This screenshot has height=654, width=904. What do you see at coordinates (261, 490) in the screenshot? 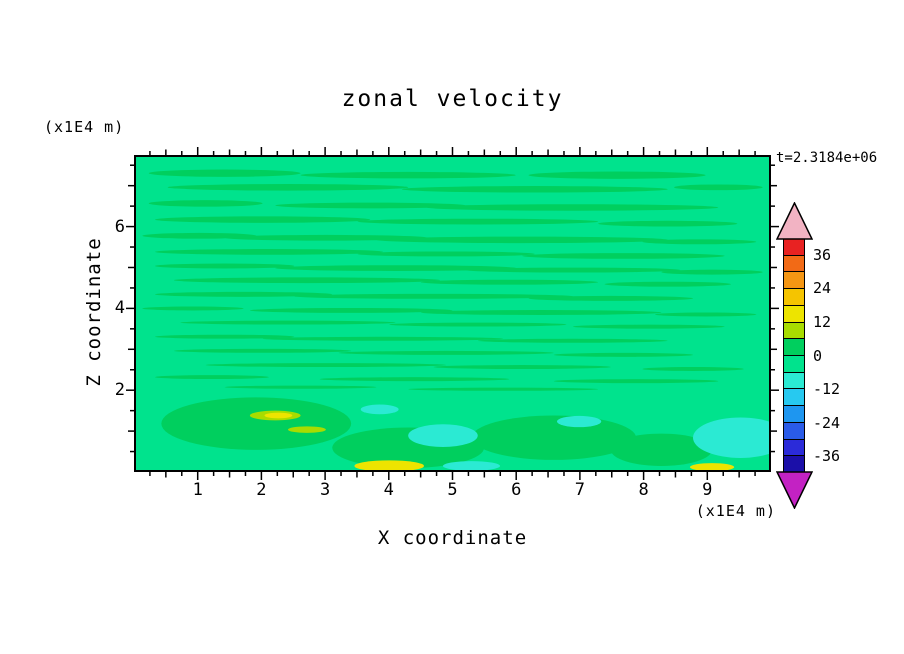
I see `x-tick-label: 2` at bounding box center [261, 490].